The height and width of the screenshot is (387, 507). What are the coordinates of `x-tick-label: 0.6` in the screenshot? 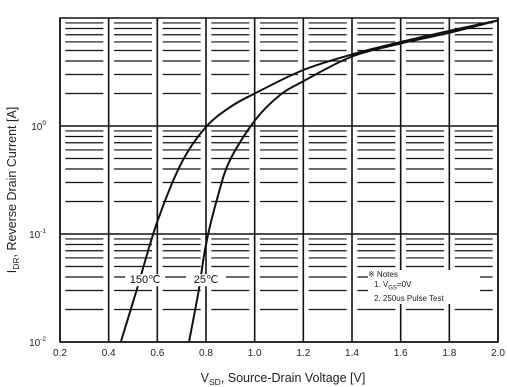 It's located at (157, 353).